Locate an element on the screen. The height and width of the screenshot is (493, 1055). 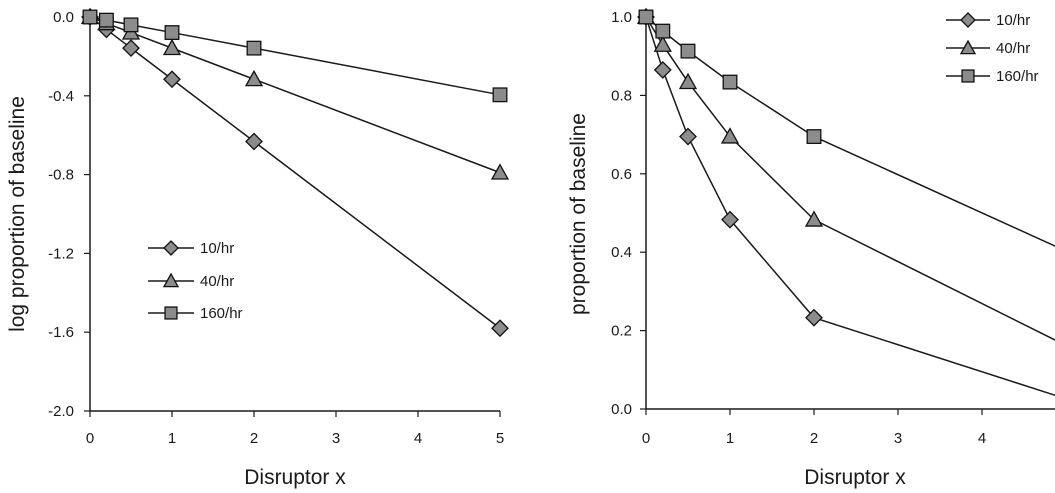
y-tick-label: 0.2 is located at coordinates (621, 331).